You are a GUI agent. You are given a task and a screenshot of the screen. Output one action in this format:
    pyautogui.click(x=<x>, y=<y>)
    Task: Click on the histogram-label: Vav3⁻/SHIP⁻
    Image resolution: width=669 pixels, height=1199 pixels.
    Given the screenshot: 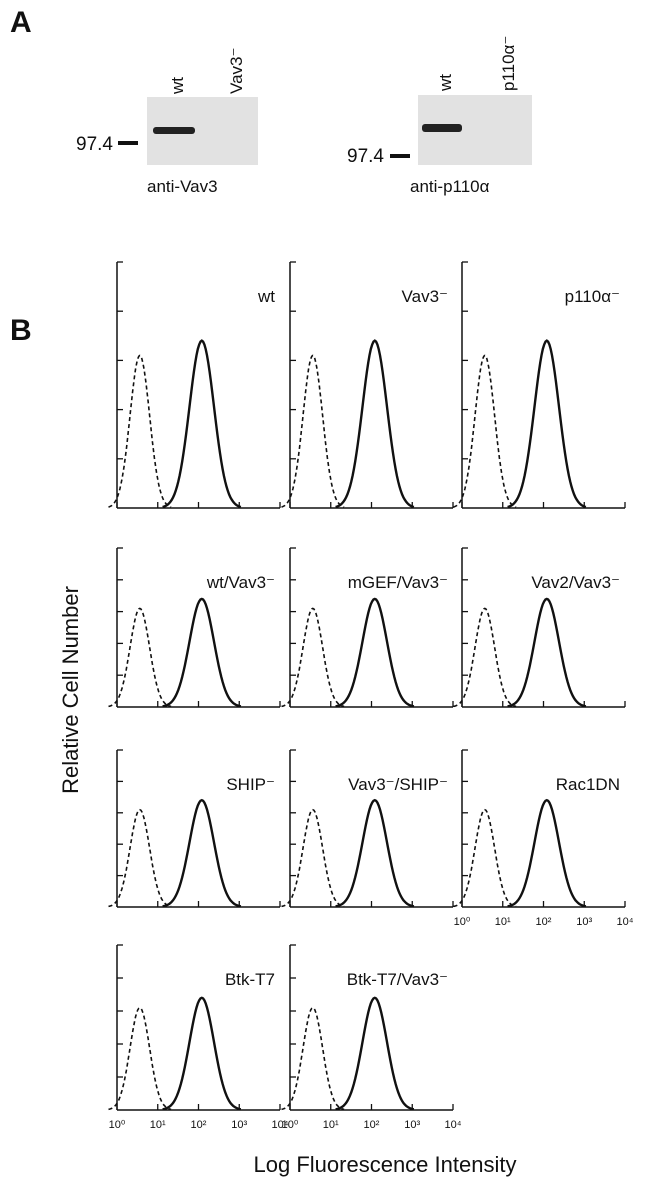 What is the action you would take?
    pyautogui.click(x=398, y=784)
    